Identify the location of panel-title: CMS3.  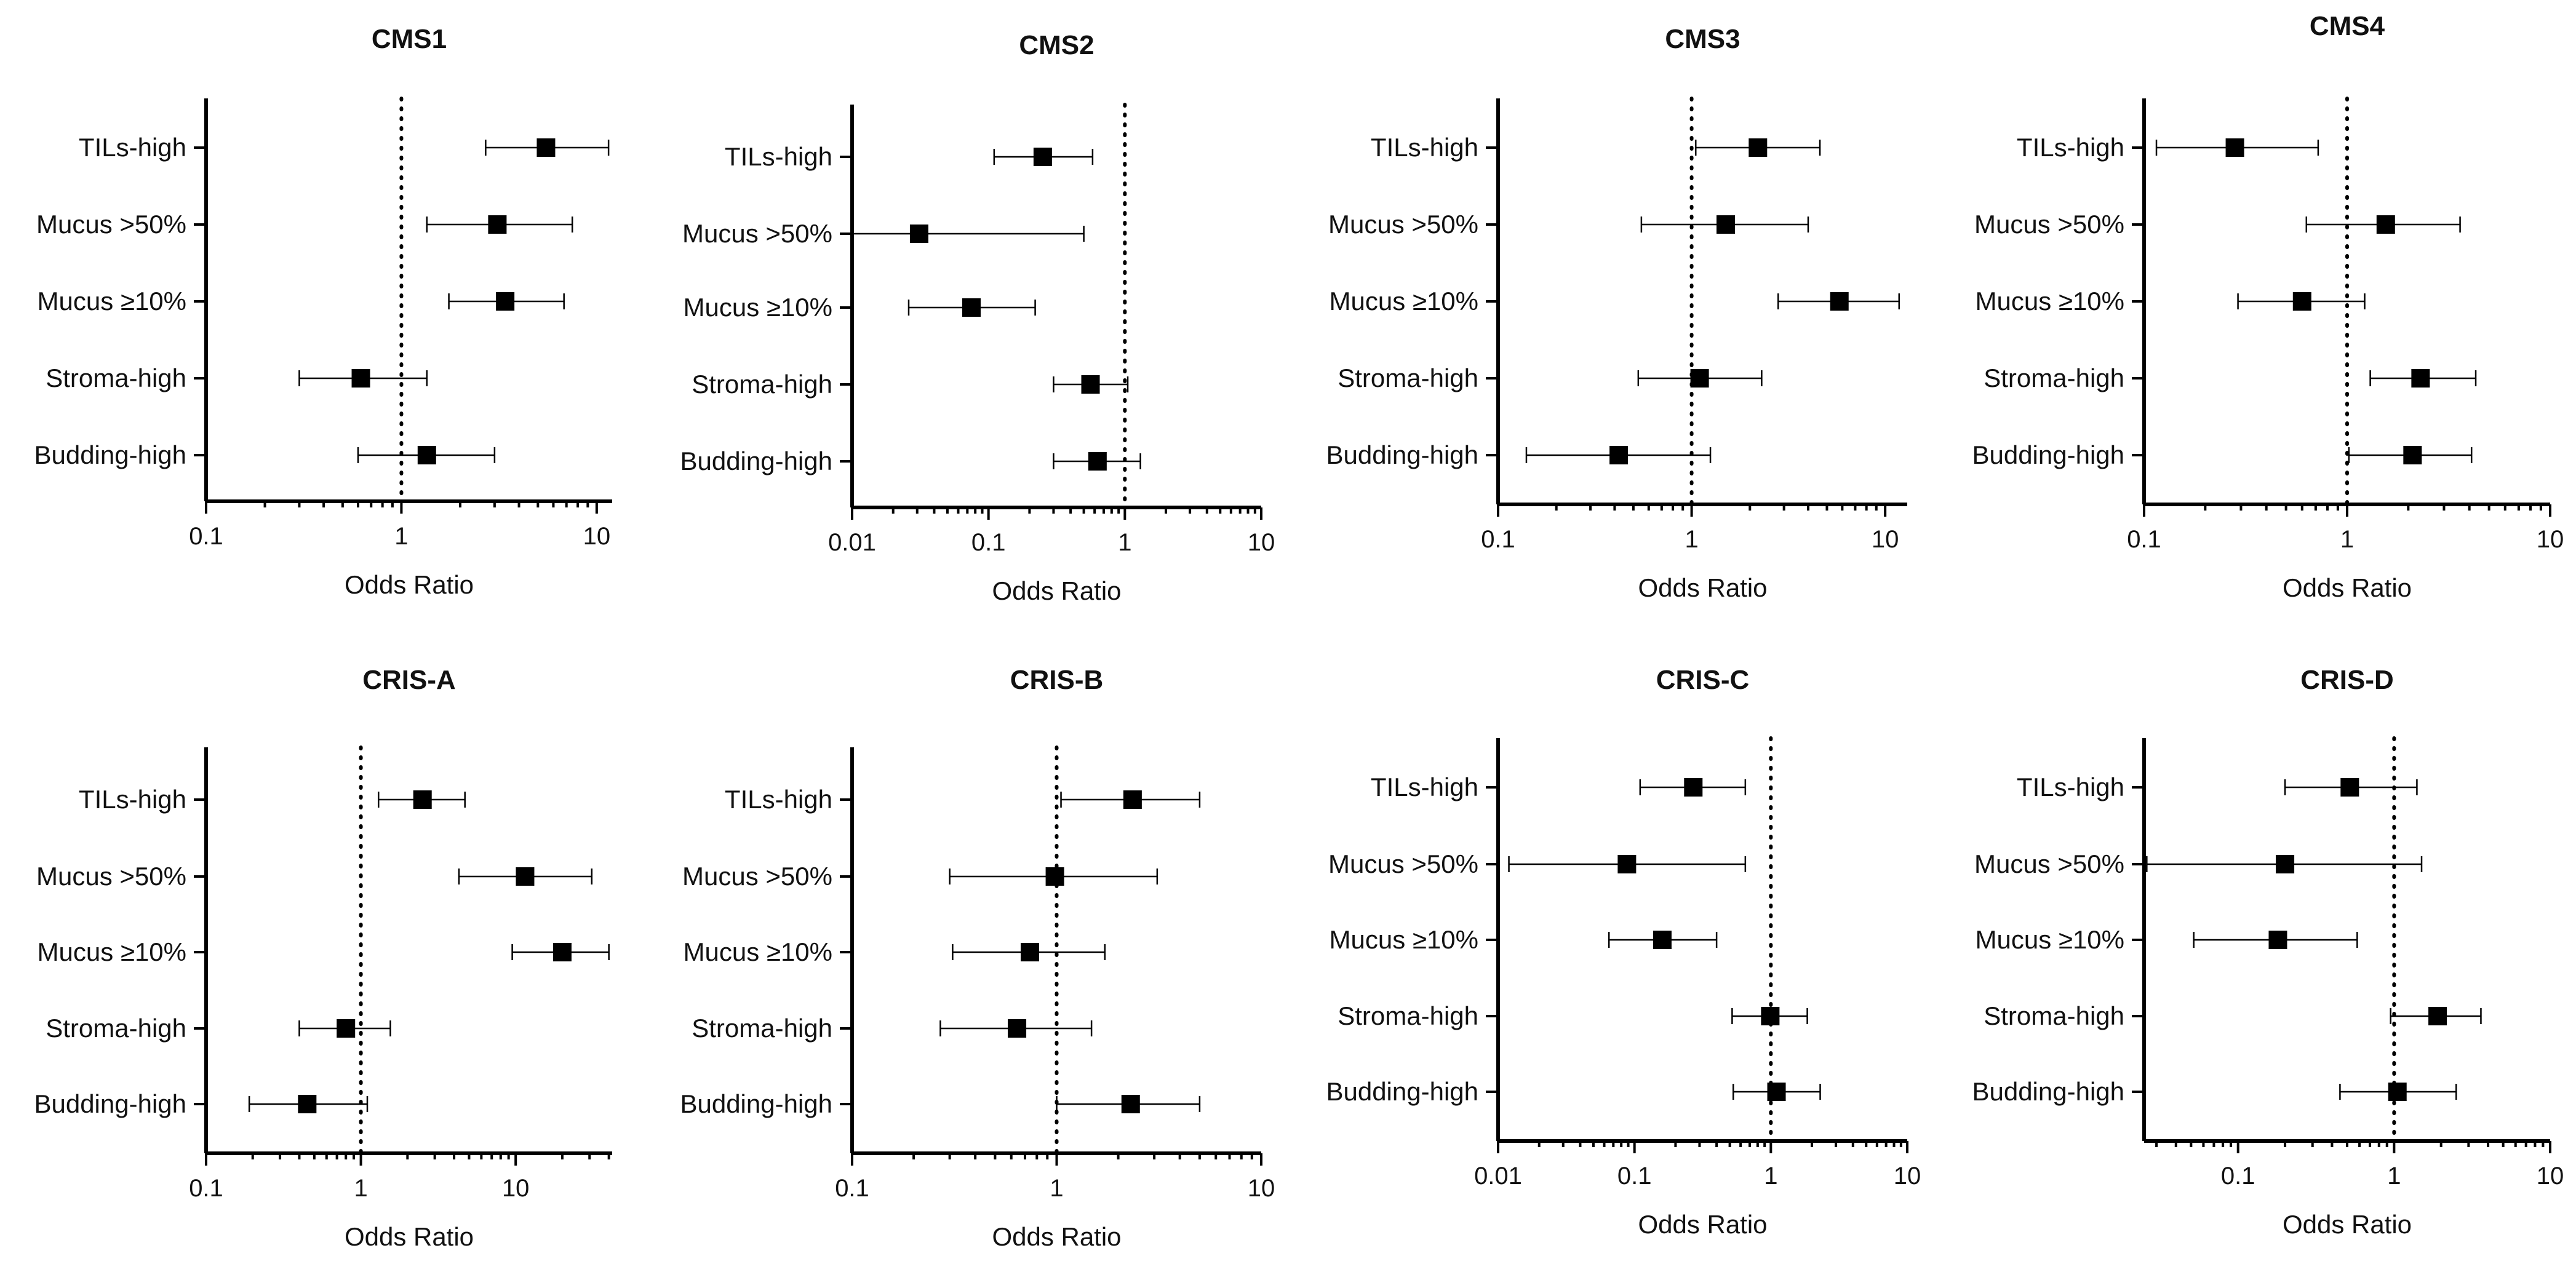
(1703, 39).